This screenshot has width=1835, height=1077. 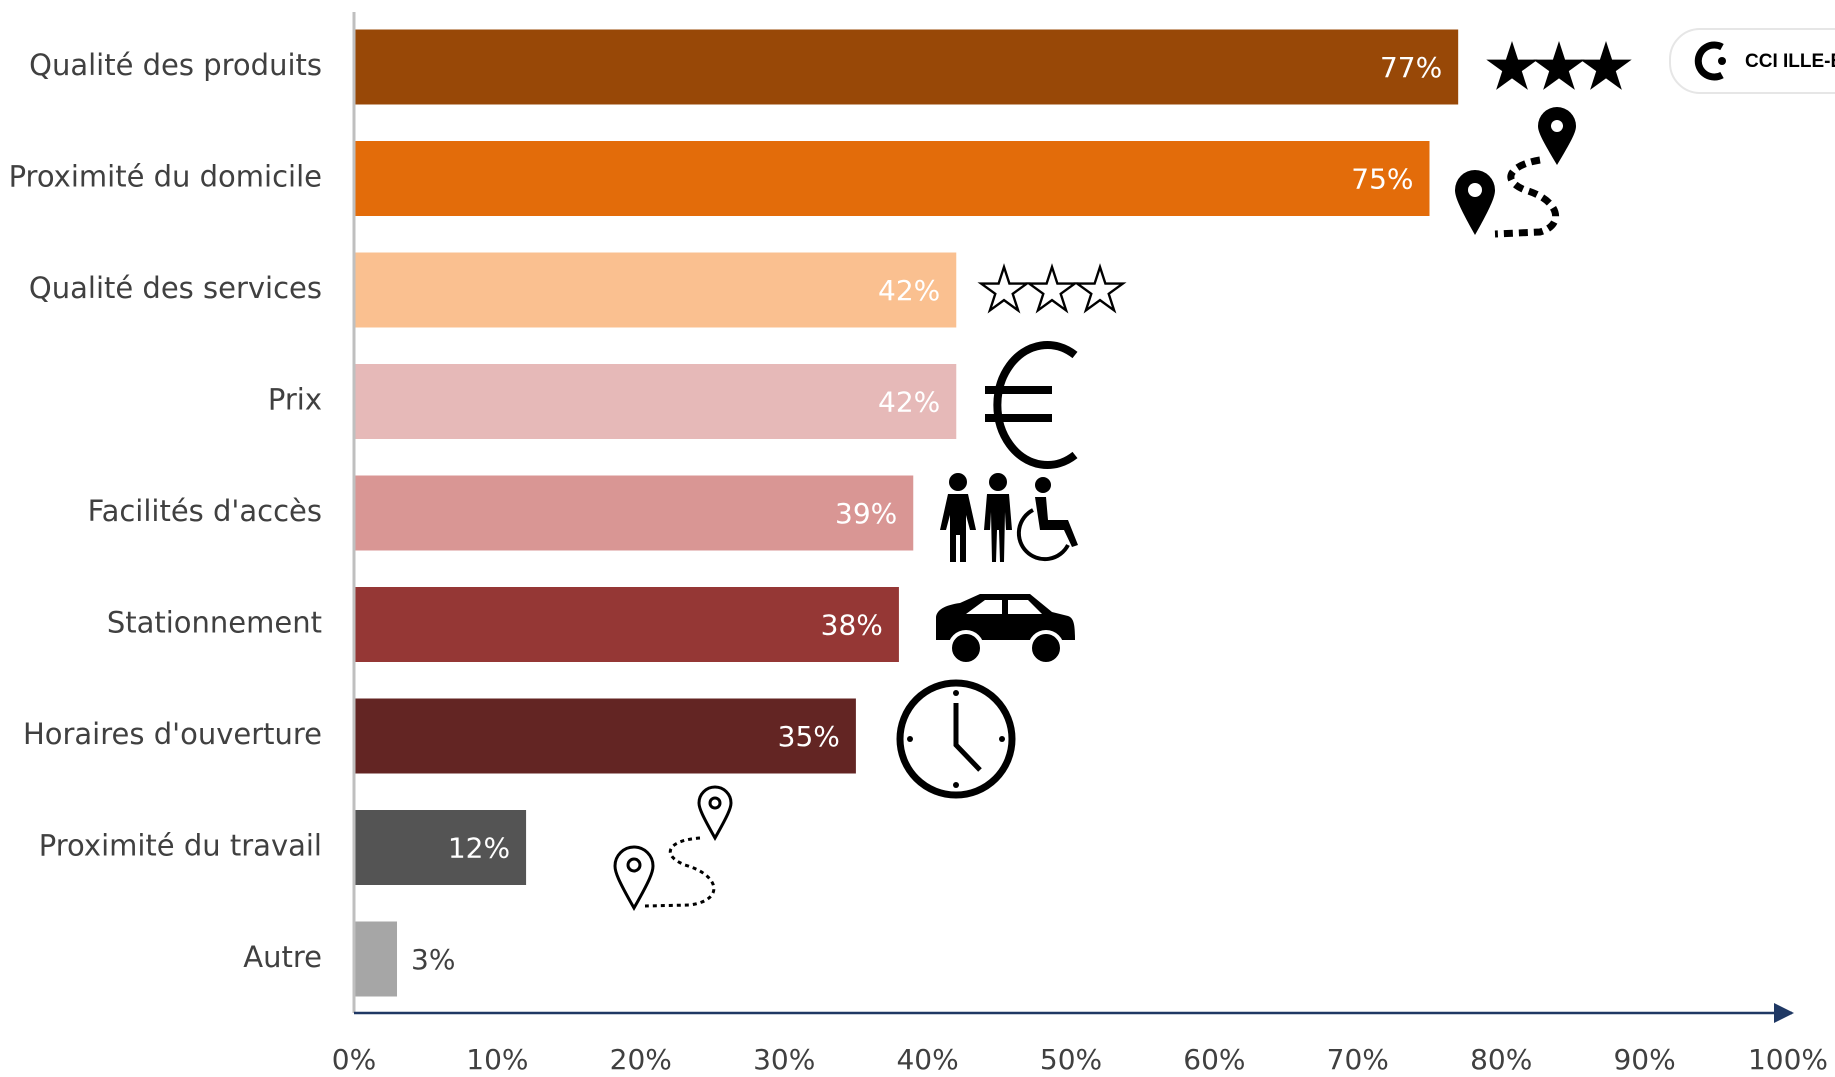 What do you see at coordinates (205, 511) in the screenshot?
I see `category-label: Facilités d'accès` at bounding box center [205, 511].